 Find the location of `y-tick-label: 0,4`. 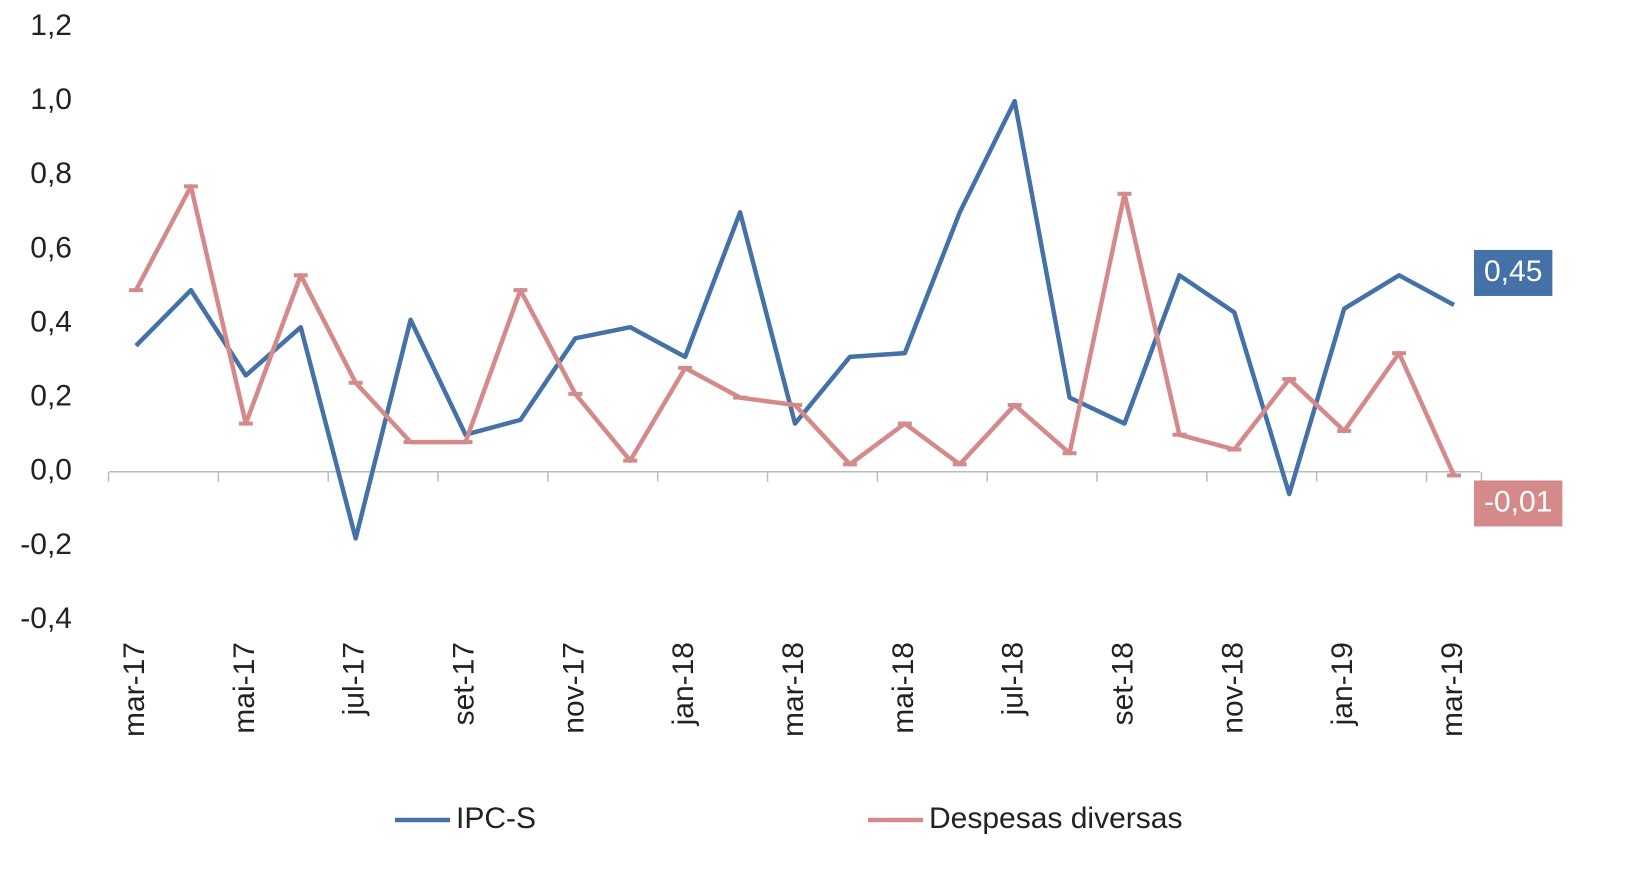

y-tick-label: 0,4 is located at coordinates (51, 321).